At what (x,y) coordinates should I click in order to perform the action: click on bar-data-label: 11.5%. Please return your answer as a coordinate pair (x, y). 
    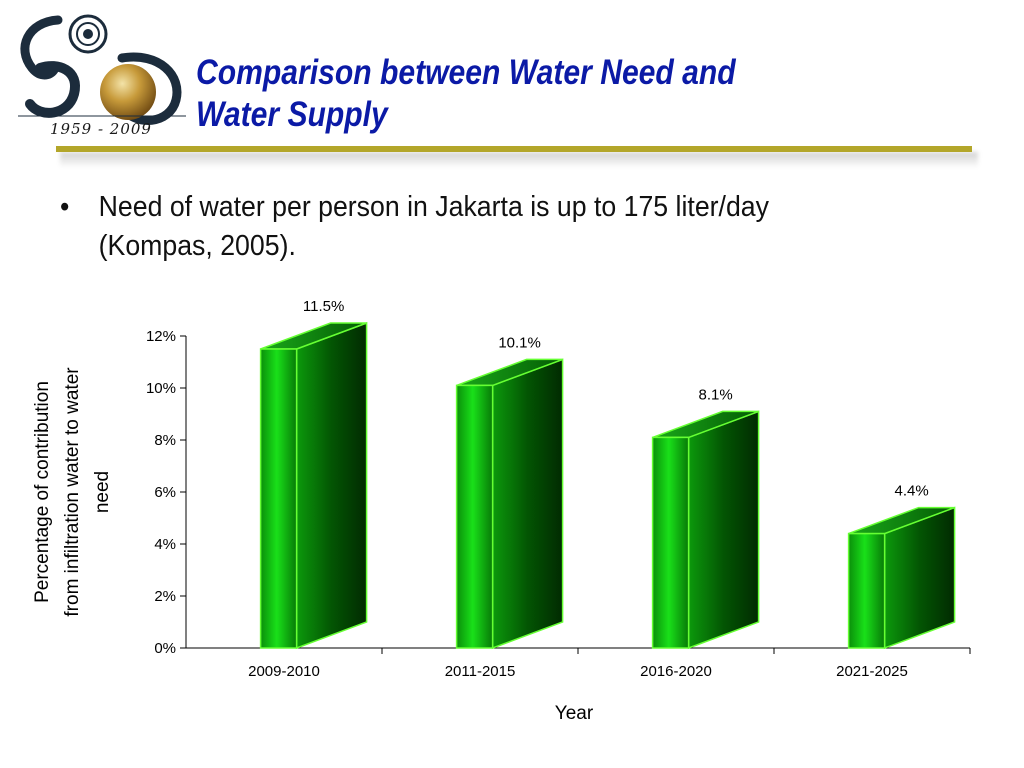
    Looking at the image, I should click on (323, 306).